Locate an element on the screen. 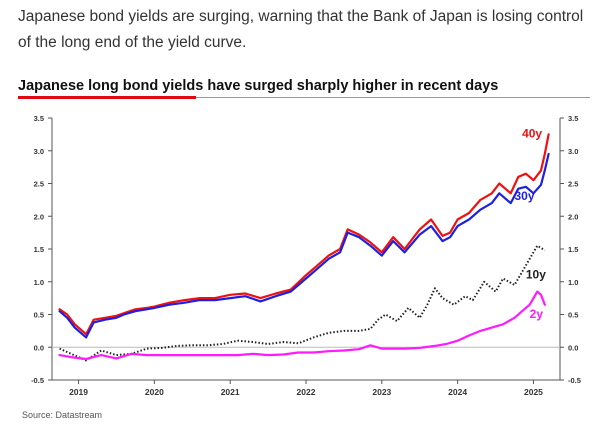 This screenshot has height=438, width=602. x-tick-label: 2022 is located at coordinates (306, 392).